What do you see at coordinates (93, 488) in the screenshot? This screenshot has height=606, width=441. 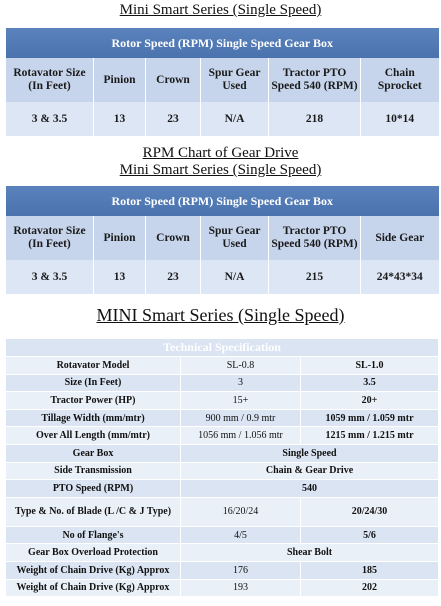 I see `spec-label: PTO Speed (RPM)` at bounding box center [93, 488].